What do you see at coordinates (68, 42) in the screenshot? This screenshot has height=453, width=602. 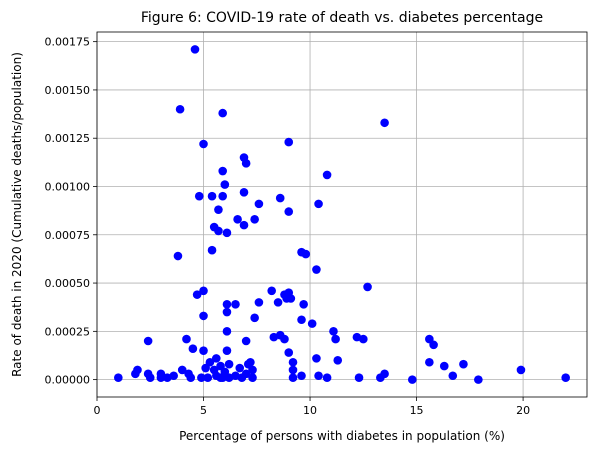 I see `y-tick-label: 0.00175` at bounding box center [68, 42].